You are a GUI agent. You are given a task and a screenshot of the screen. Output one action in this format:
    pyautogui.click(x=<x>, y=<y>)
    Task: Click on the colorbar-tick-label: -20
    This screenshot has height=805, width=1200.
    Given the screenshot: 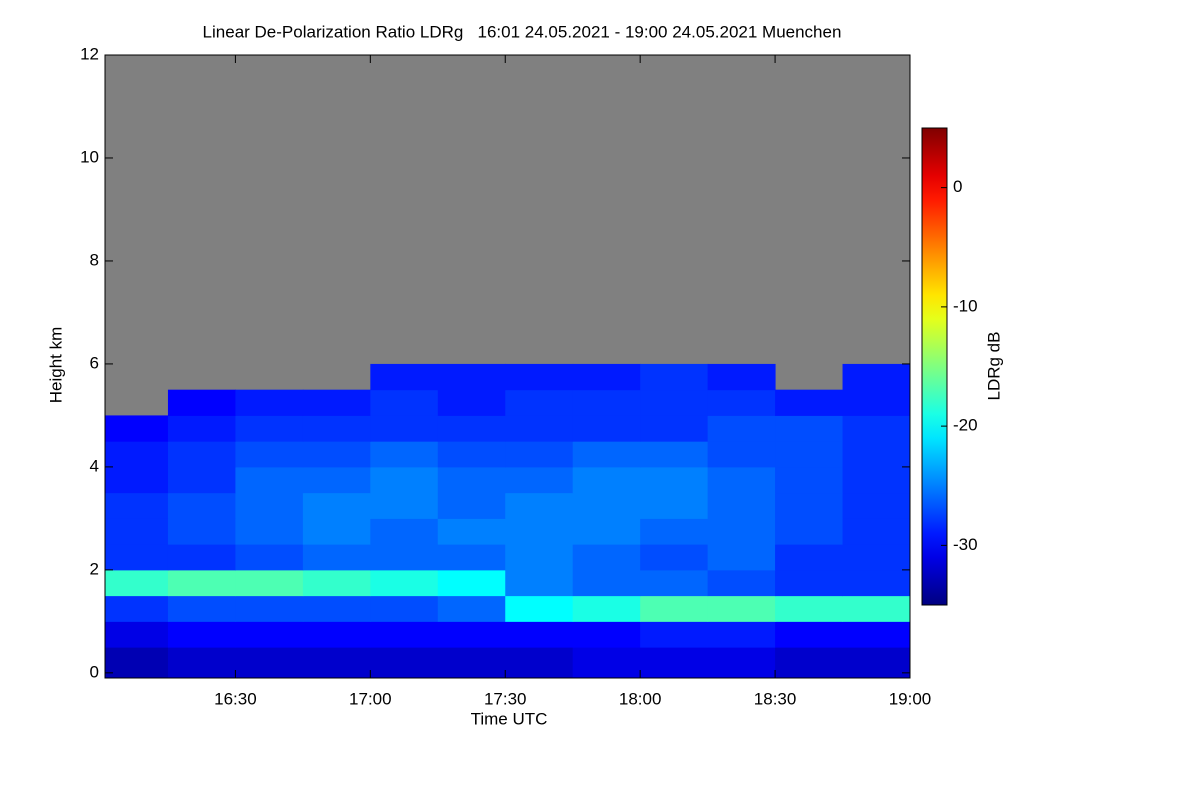 What is the action you would take?
    pyautogui.click(x=965, y=425)
    